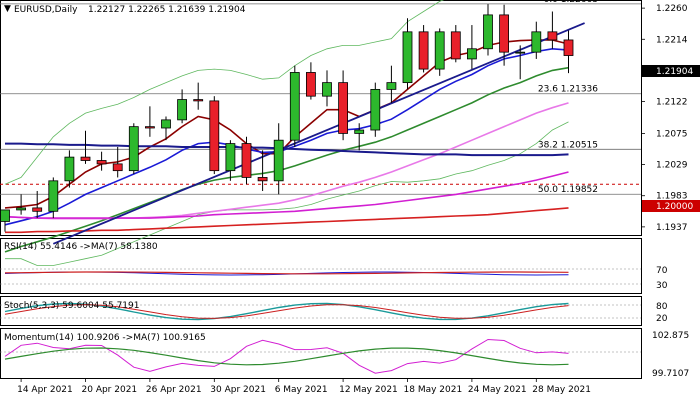 The image size is (700, 400). What do you see at coordinates (7, 9) in the screenshot?
I see `chart-header-icon: ▼` at bounding box center [7, 9].